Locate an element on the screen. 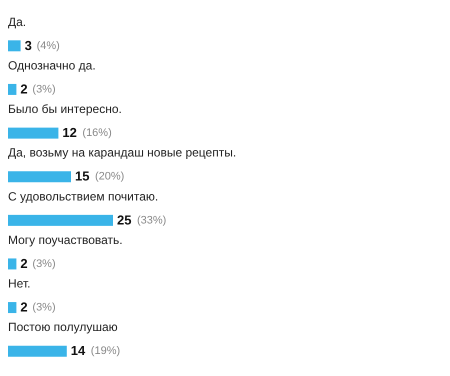 The height and width of the screenshot is (376, 450). annotation: (4%) is located at coordinates (48, 46).